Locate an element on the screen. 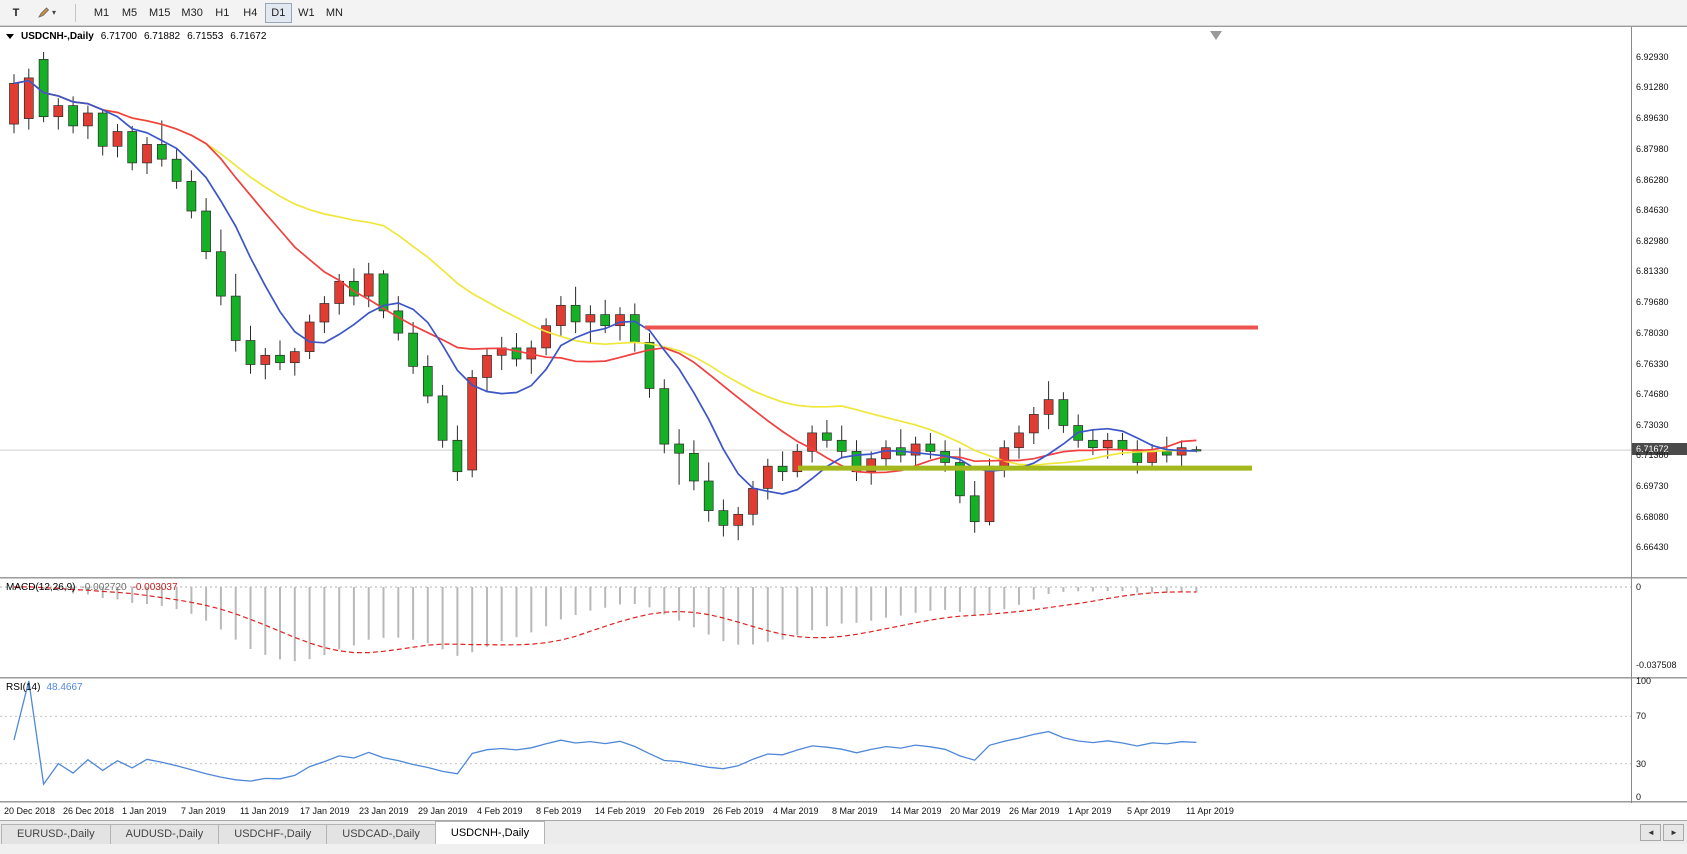  price-axis-label: 6.66430 is located at coordinates (1652, 547).